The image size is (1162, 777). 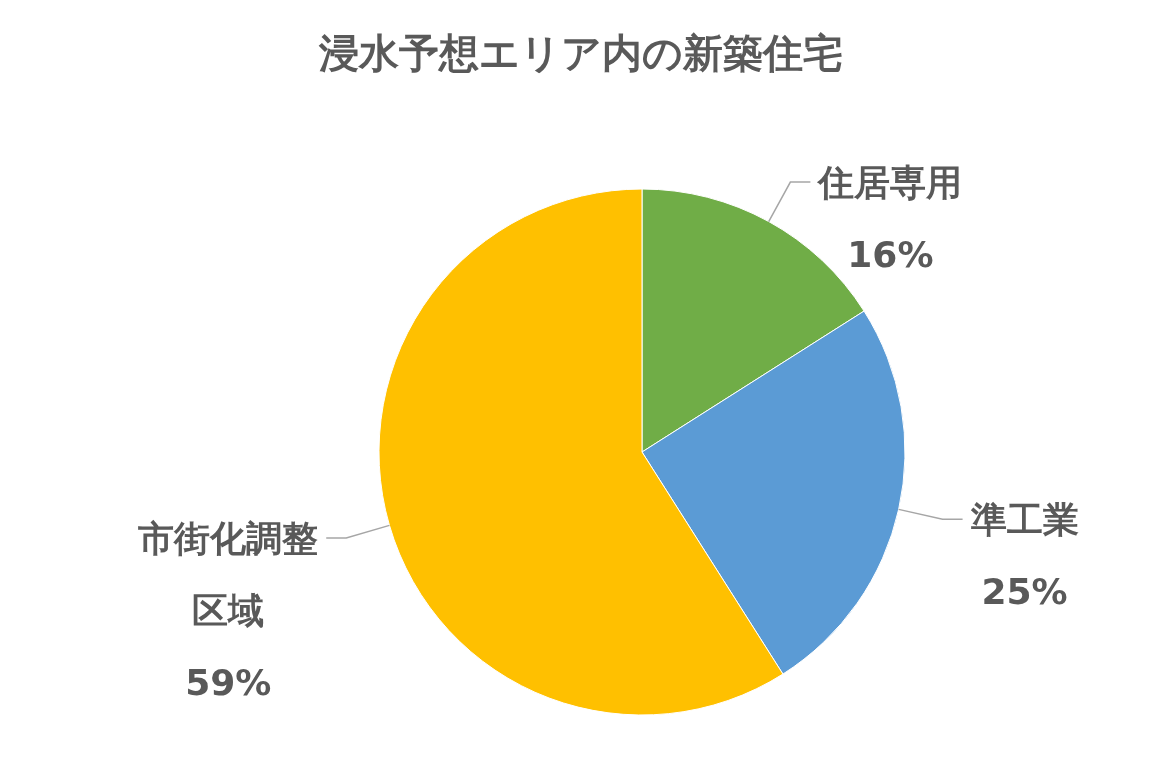 What do you see at coordinates (1024, 519) in the screenshot?
I see `slice-label: 準工業` at bounding box center [1024, 519].